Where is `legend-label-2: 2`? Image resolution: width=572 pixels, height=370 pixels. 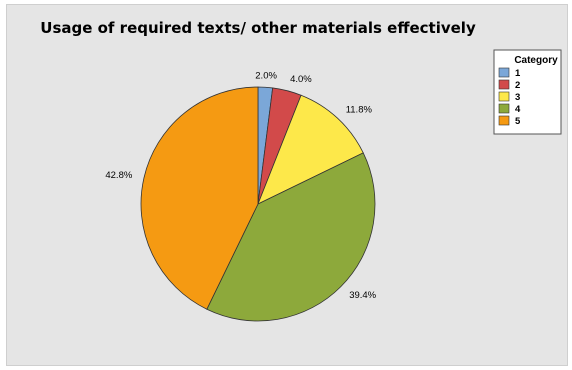
legend-label-2: 2 is located at coordinates (517, 85).